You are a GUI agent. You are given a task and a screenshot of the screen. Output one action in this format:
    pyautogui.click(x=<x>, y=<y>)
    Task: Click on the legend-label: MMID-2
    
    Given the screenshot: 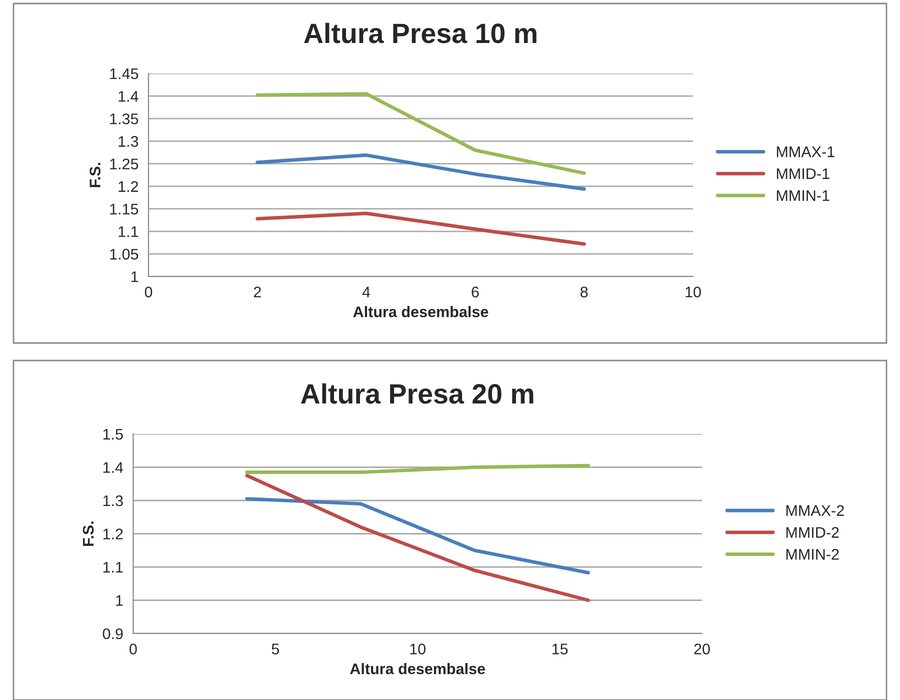 What is the action you would take?
    pyautogui.click(x=812, y=532)
    